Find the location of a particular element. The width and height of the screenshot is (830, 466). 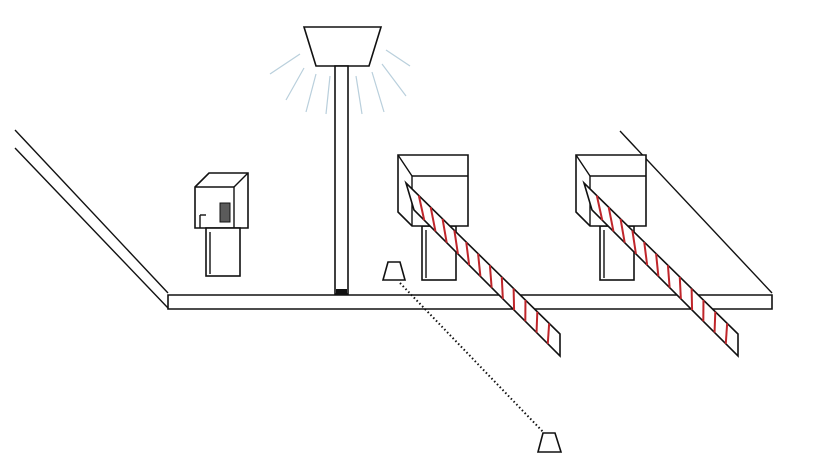

ticket-machine-icon is located at coordinates (221, 224).